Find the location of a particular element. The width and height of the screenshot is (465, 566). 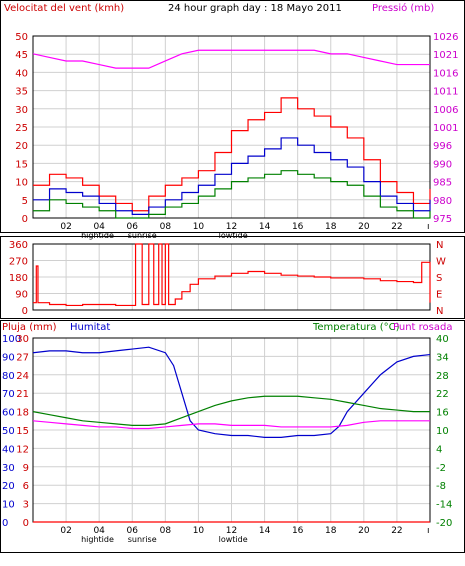

wind-x-tick: 22 is located at coordinates (396, 227).